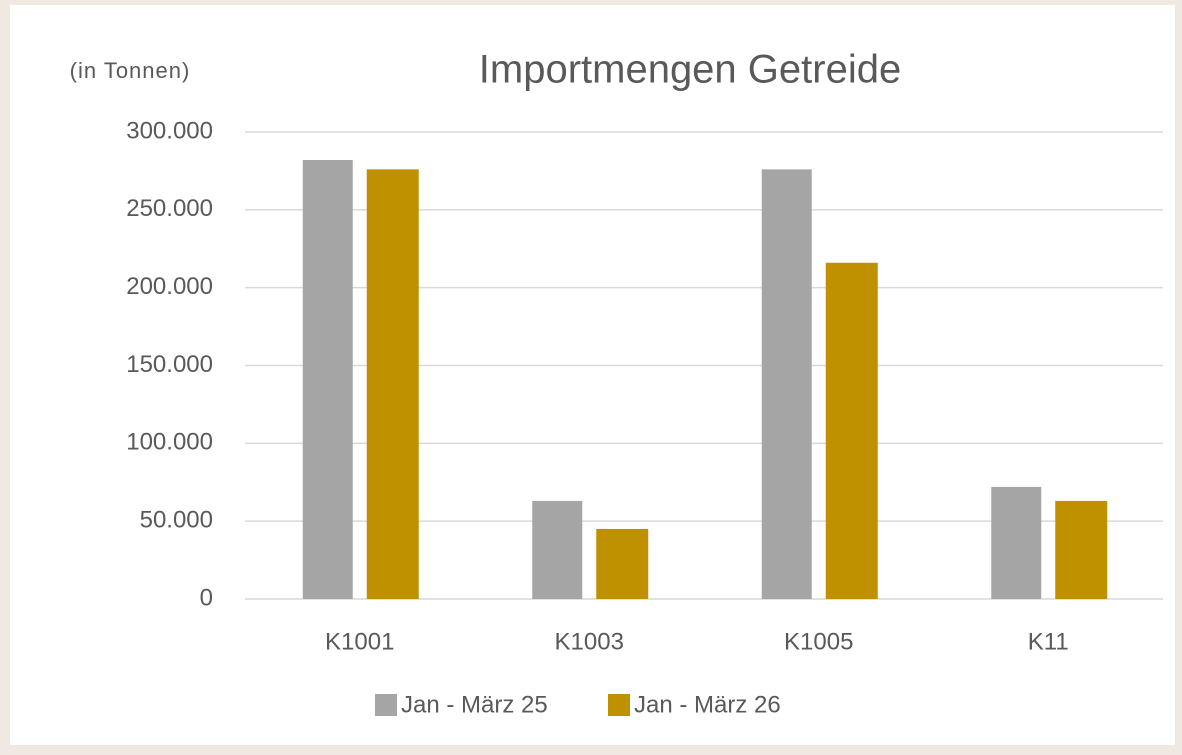  I want to click on x-tick-label: K11, so click(1048, 641).